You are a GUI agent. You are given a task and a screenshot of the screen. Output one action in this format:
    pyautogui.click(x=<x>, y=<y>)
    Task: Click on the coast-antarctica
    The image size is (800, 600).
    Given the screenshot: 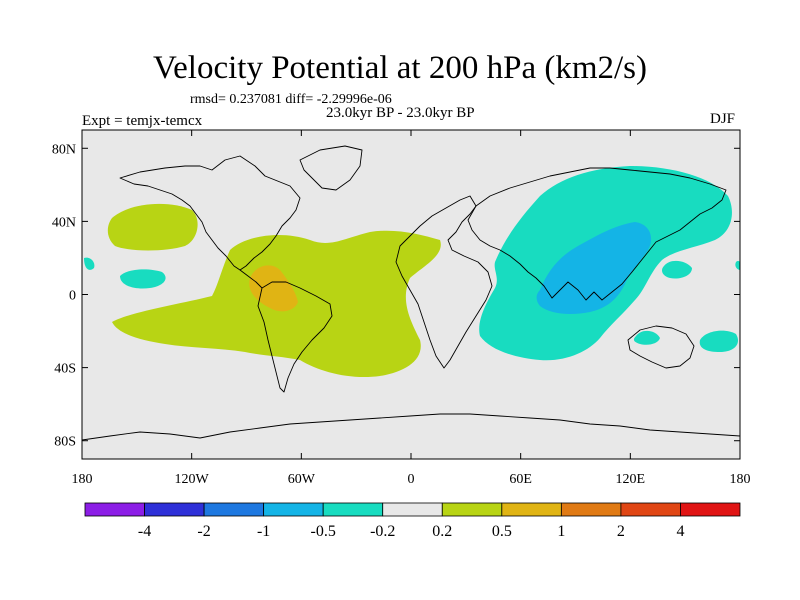 What is the action you would take?
    pyautogui.click(x=411, y=427)
    